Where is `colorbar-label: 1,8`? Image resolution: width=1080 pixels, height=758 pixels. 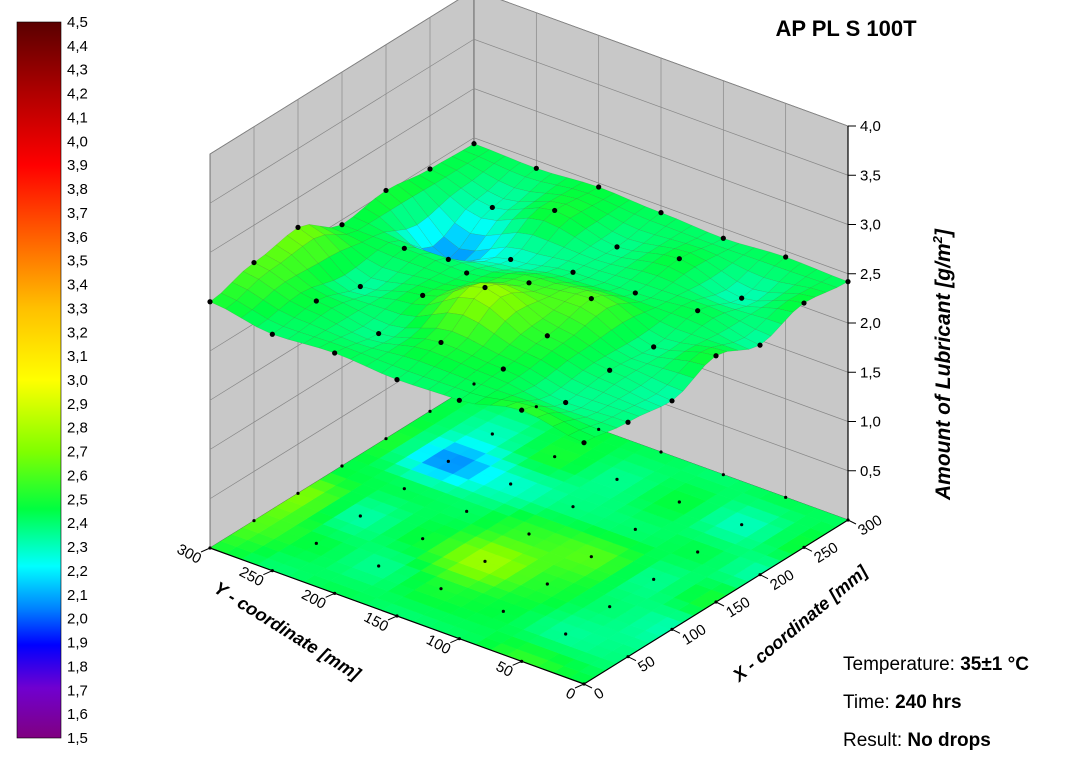
colorbar-label: 1,8 is located at coordinates (77, 666).